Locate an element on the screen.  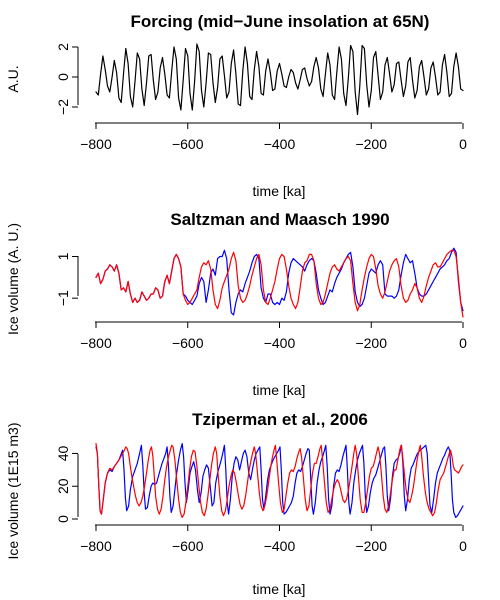
y-tick-label: 20 is located at coordinates (63, 486).